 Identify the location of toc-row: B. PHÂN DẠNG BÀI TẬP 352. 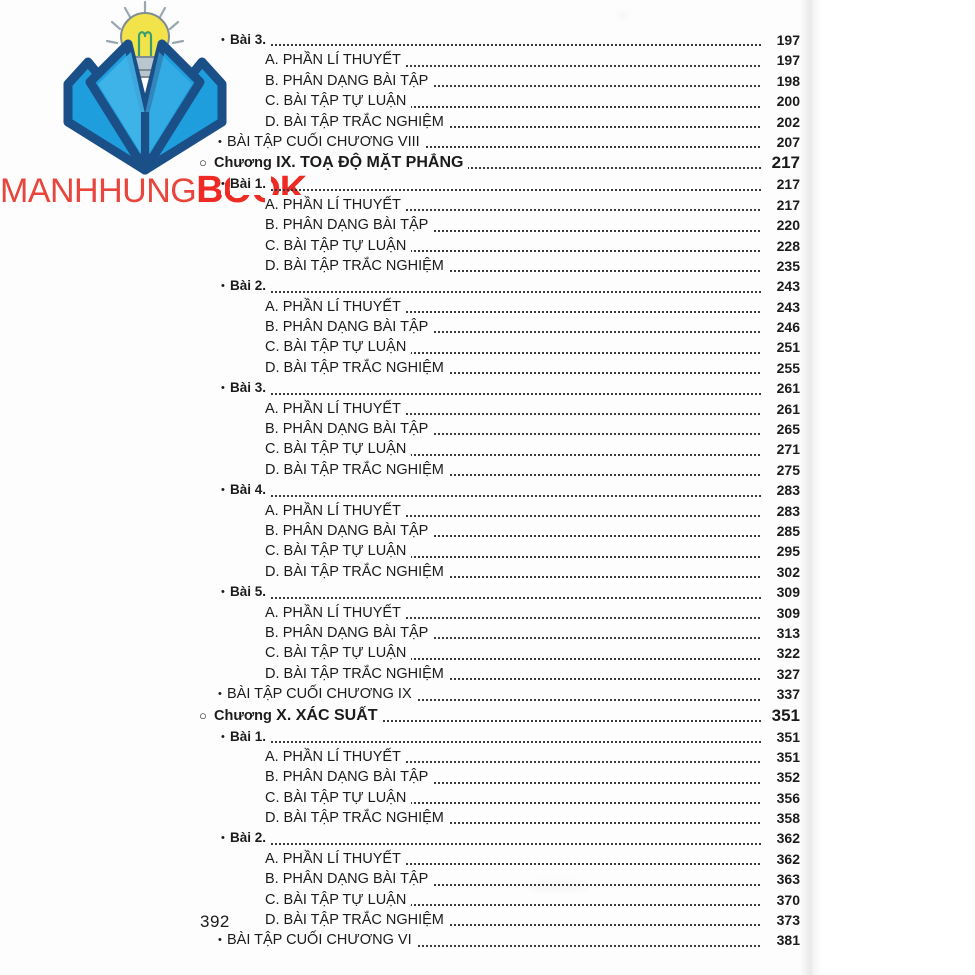
(400, 777).